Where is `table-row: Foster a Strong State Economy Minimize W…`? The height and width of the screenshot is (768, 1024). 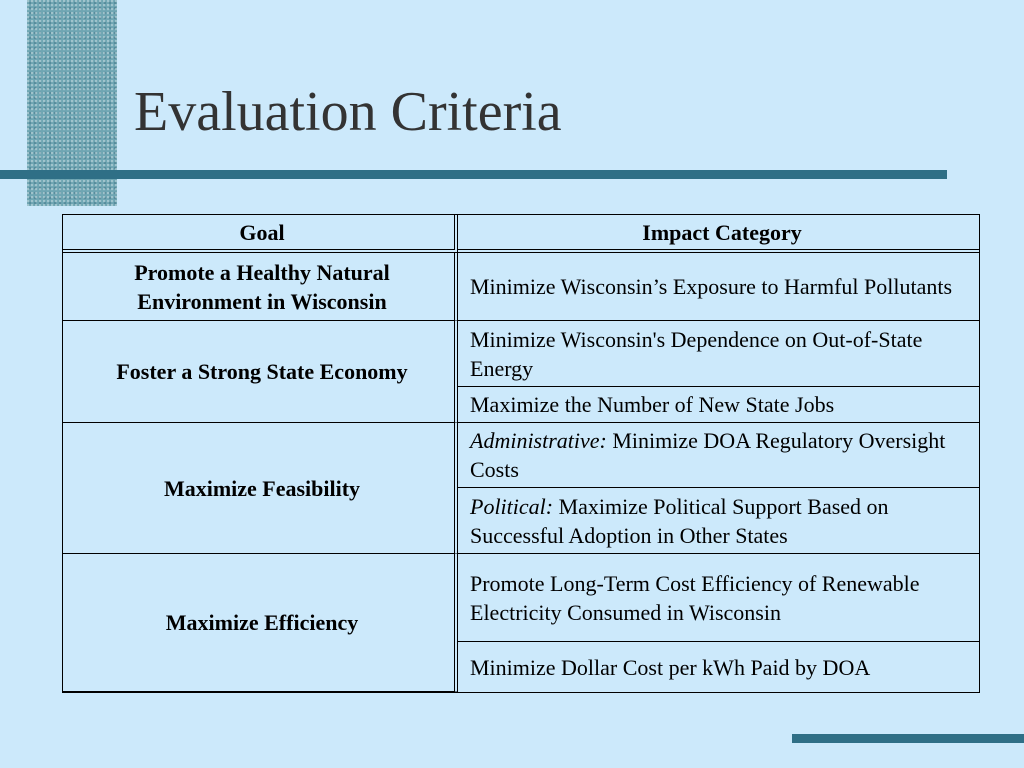
table-row: Foster a Strong State Economy Minimize W… is located at coordinates (521, 372).